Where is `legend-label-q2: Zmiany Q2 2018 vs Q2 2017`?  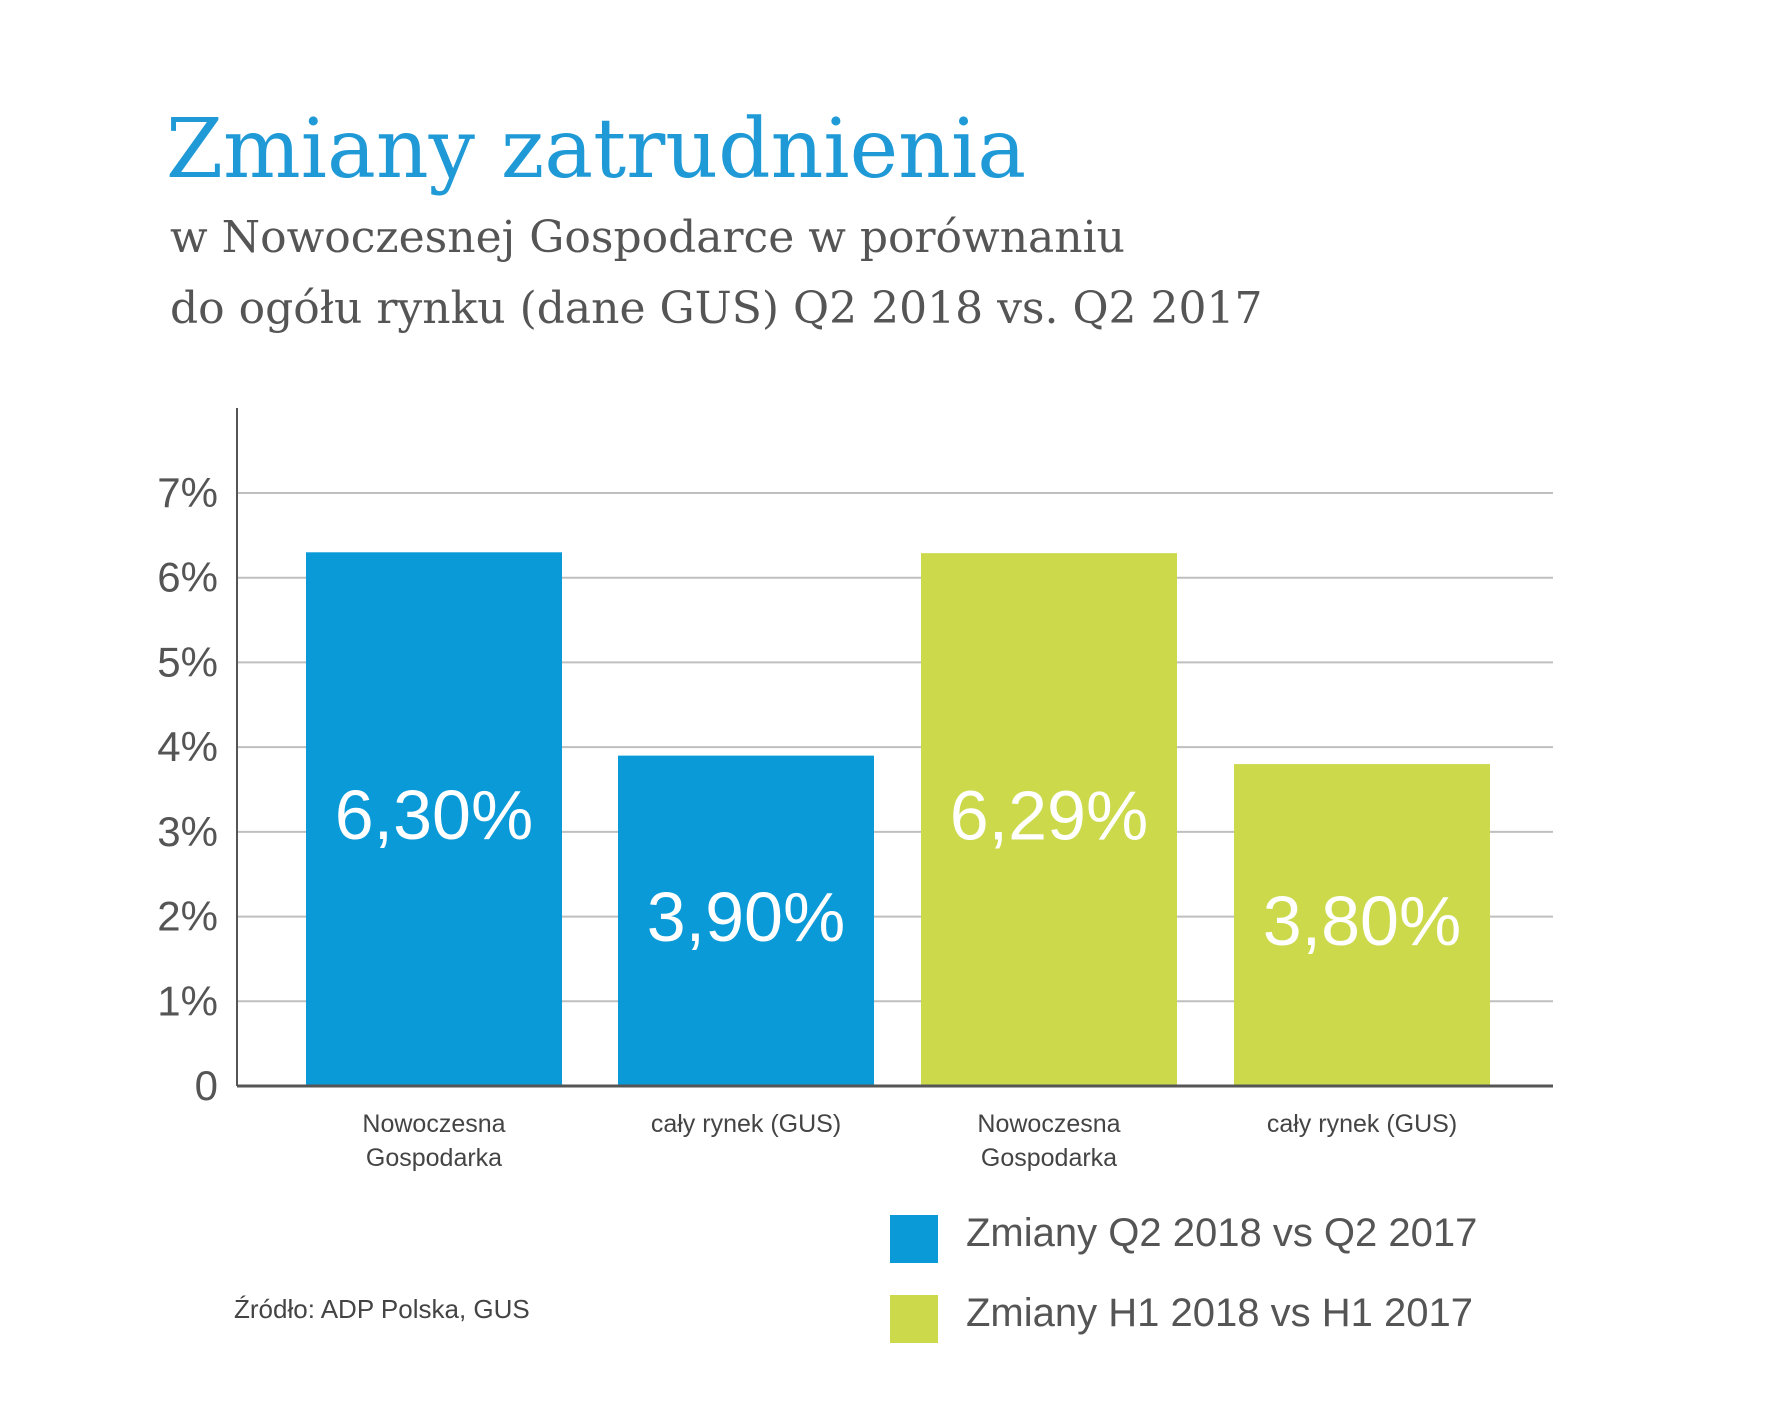 legend-label-q2: Zmiany Q2 2018 vs Q2 2017 is located at coordinates (1222, 1233).